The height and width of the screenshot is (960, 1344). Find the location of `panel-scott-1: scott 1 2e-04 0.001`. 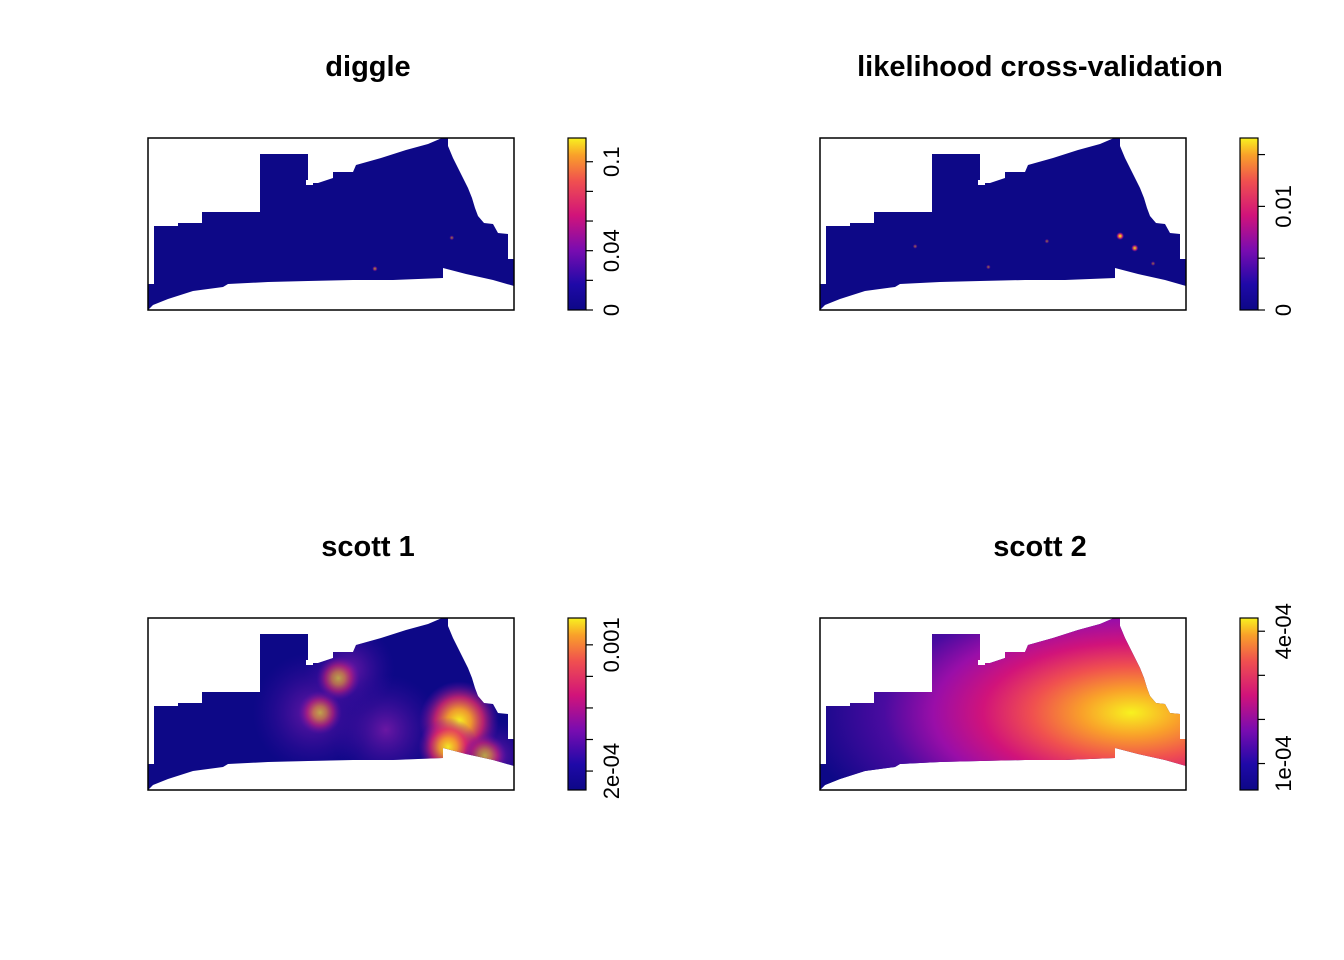

panel-scott-1: scott 1 2e-04 0.001 is located at coordinates (385, 665).